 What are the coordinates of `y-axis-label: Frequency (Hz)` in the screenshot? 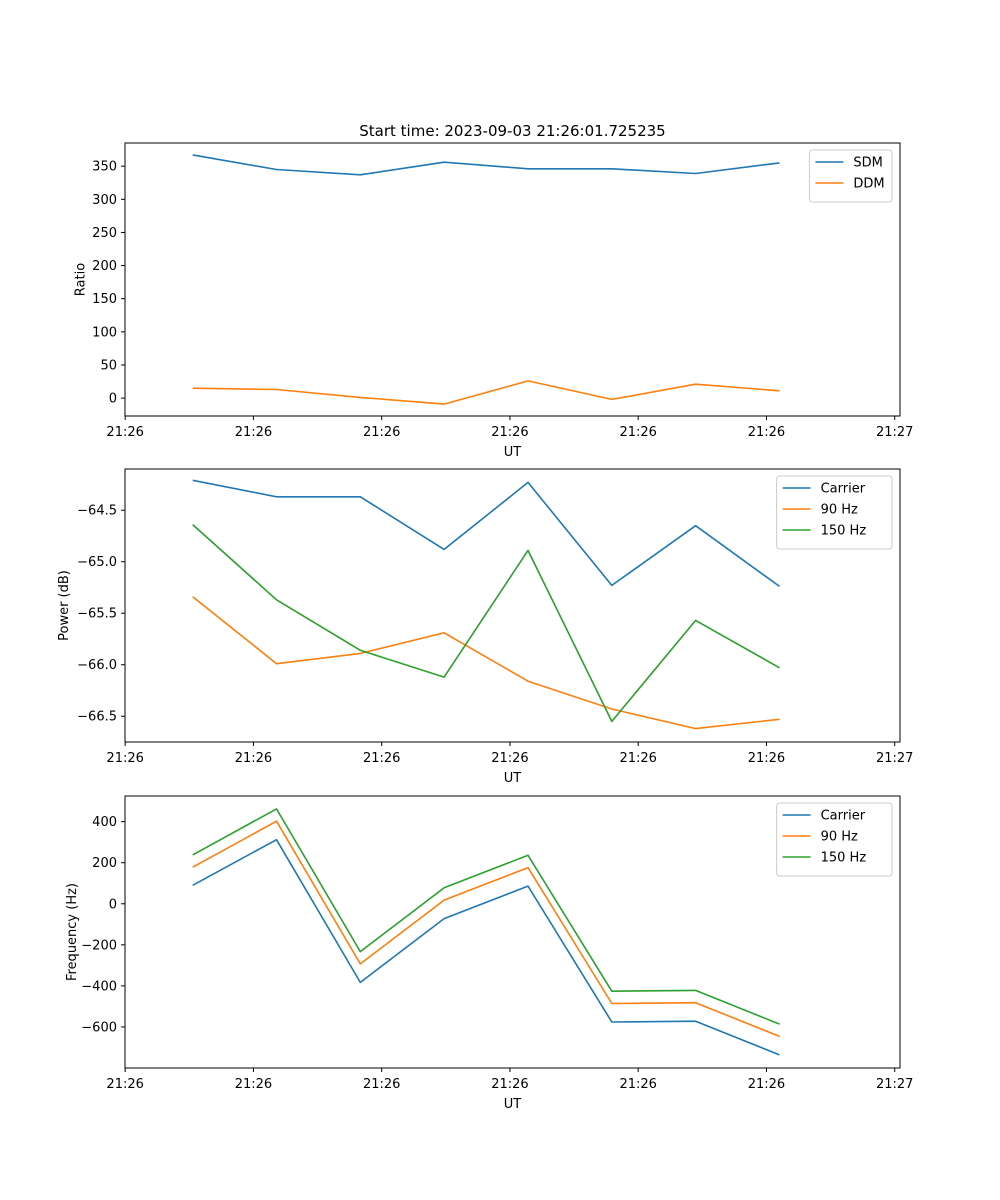 It's located at (72, 932).